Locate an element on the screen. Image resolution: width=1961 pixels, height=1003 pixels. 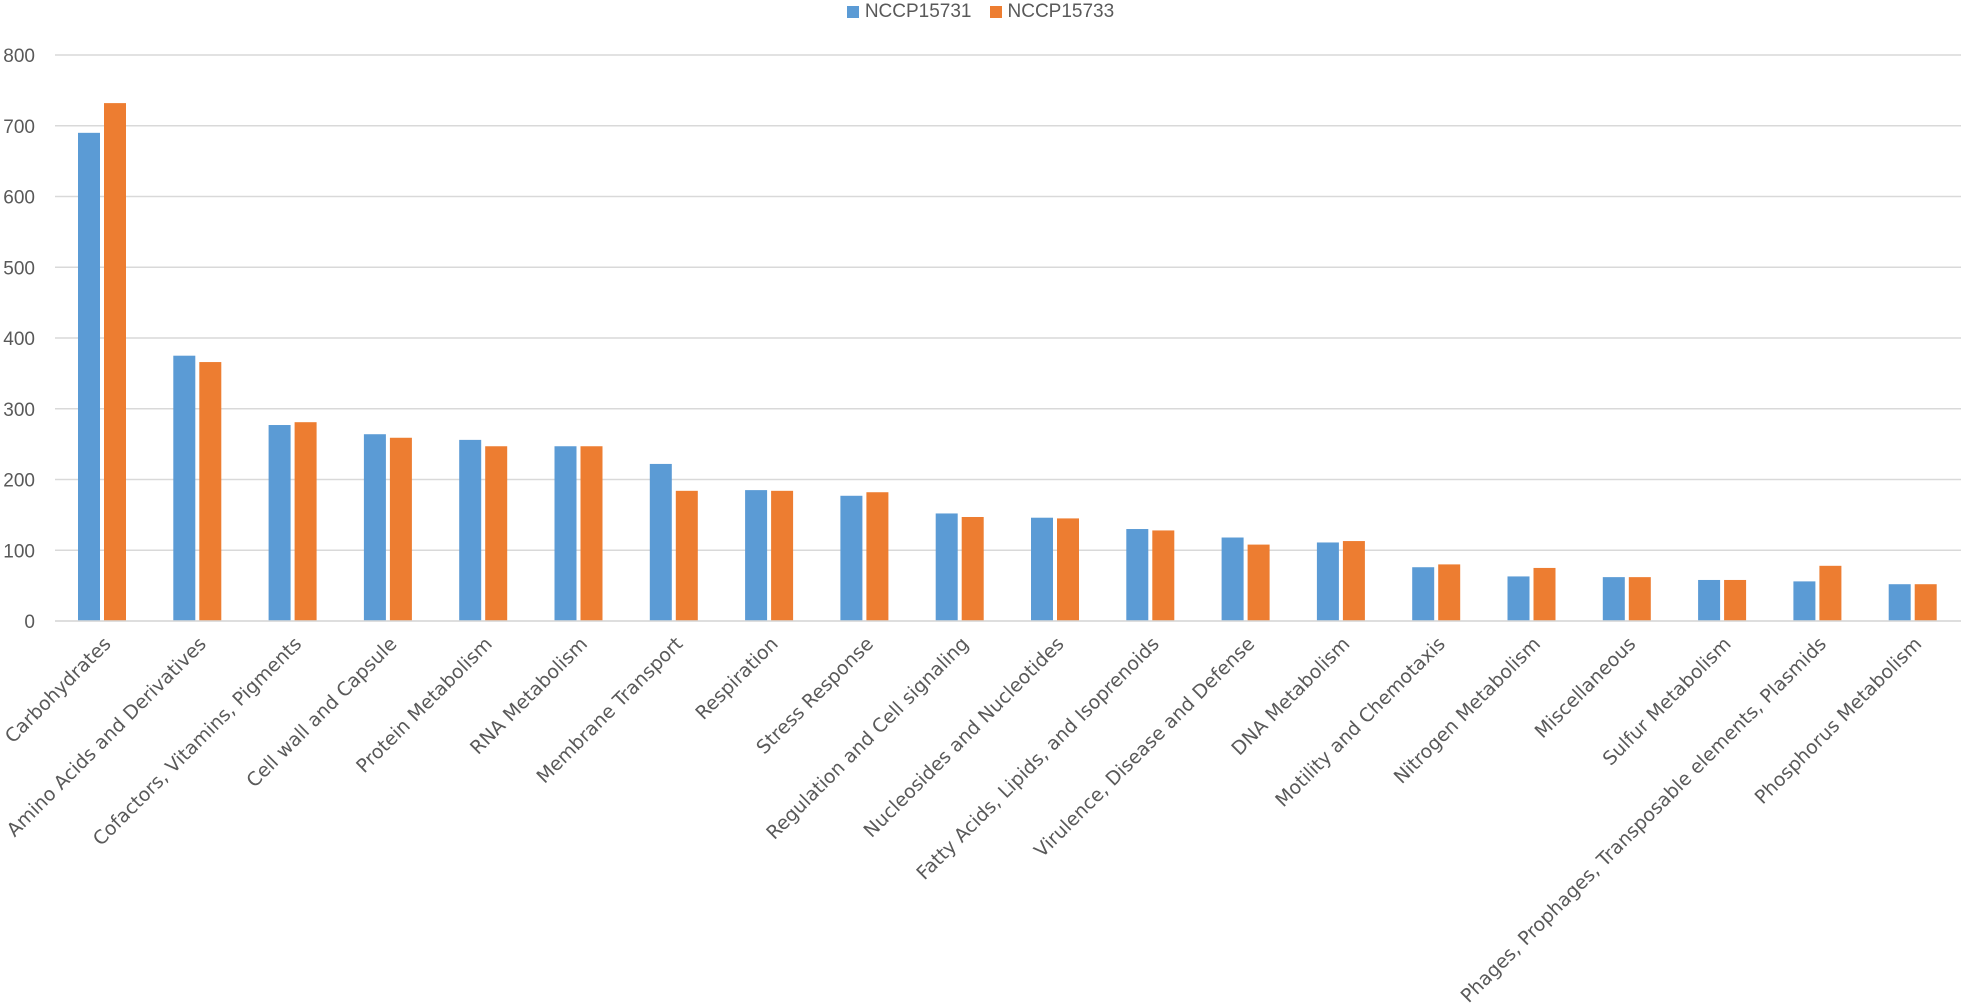
y-tick-label: 500 is located at coordinates (19, 268).